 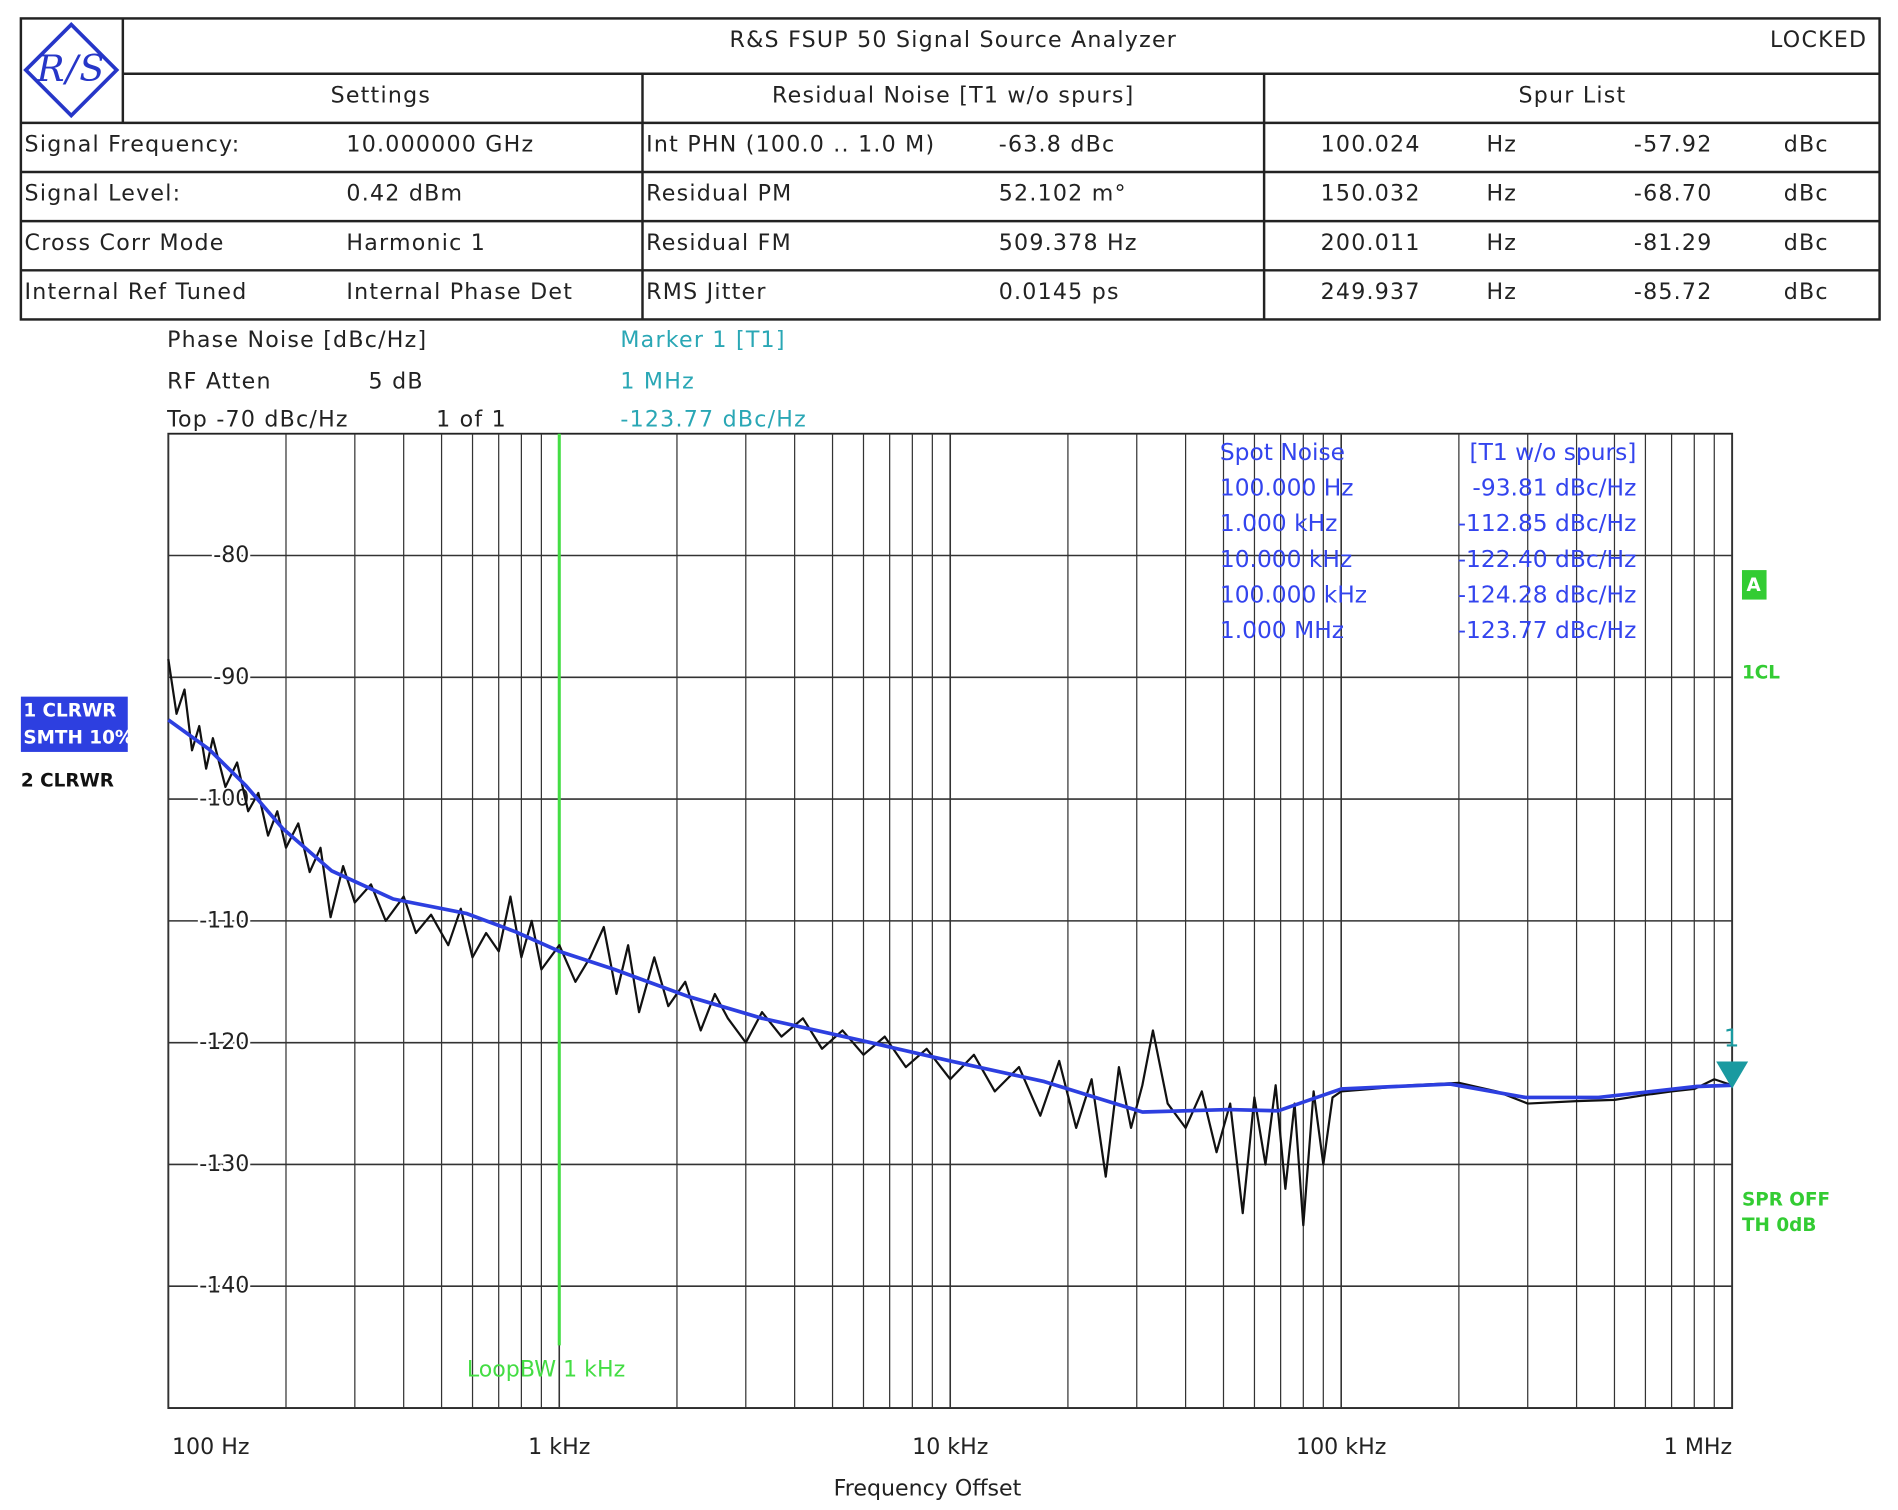 What do you see at coordinates (396, 382) in the screenshot?
I see `info-atten-value: 5 dB` at bounding box center [396, 382].